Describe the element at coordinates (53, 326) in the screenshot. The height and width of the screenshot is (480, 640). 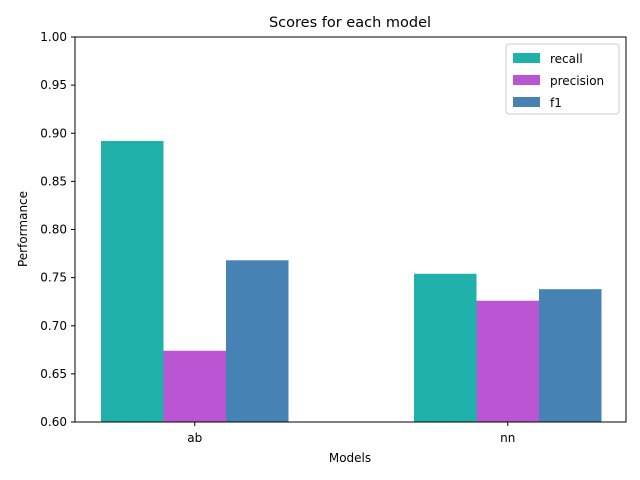
I see `y-tick-label: 0.70` at that location.